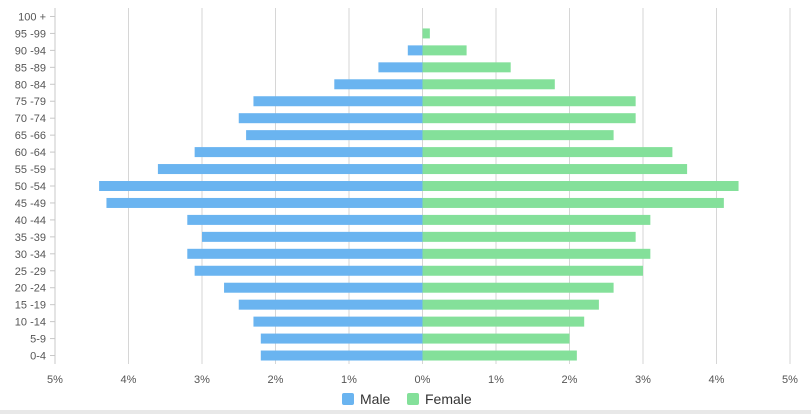  Describe the element at coordinates (30, 119) in the screenshot. I see `y-tick-label: 70 -74` at that location.